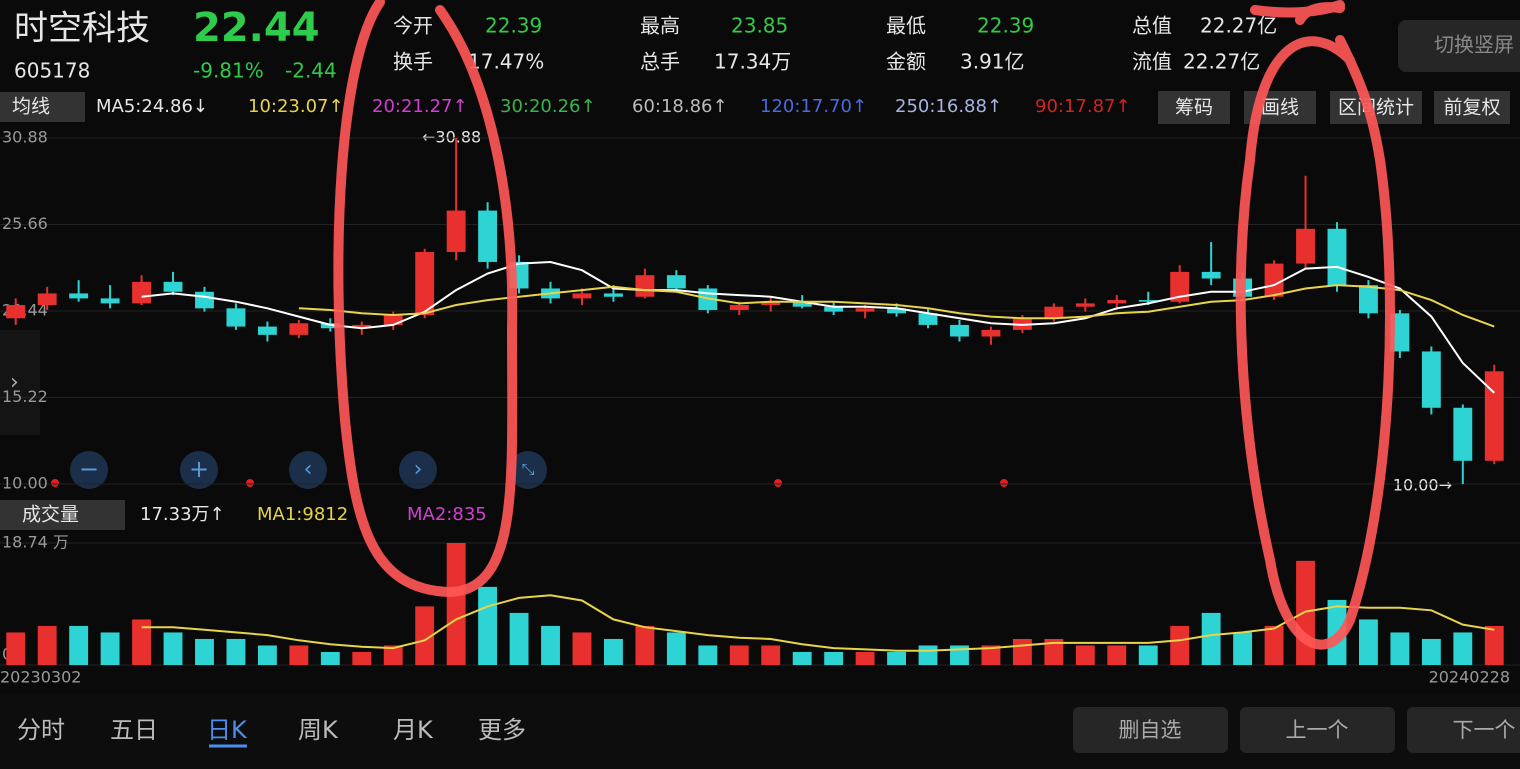 The image size is (1520, 769). I want to click on tab: 更多, so click(502, 730).